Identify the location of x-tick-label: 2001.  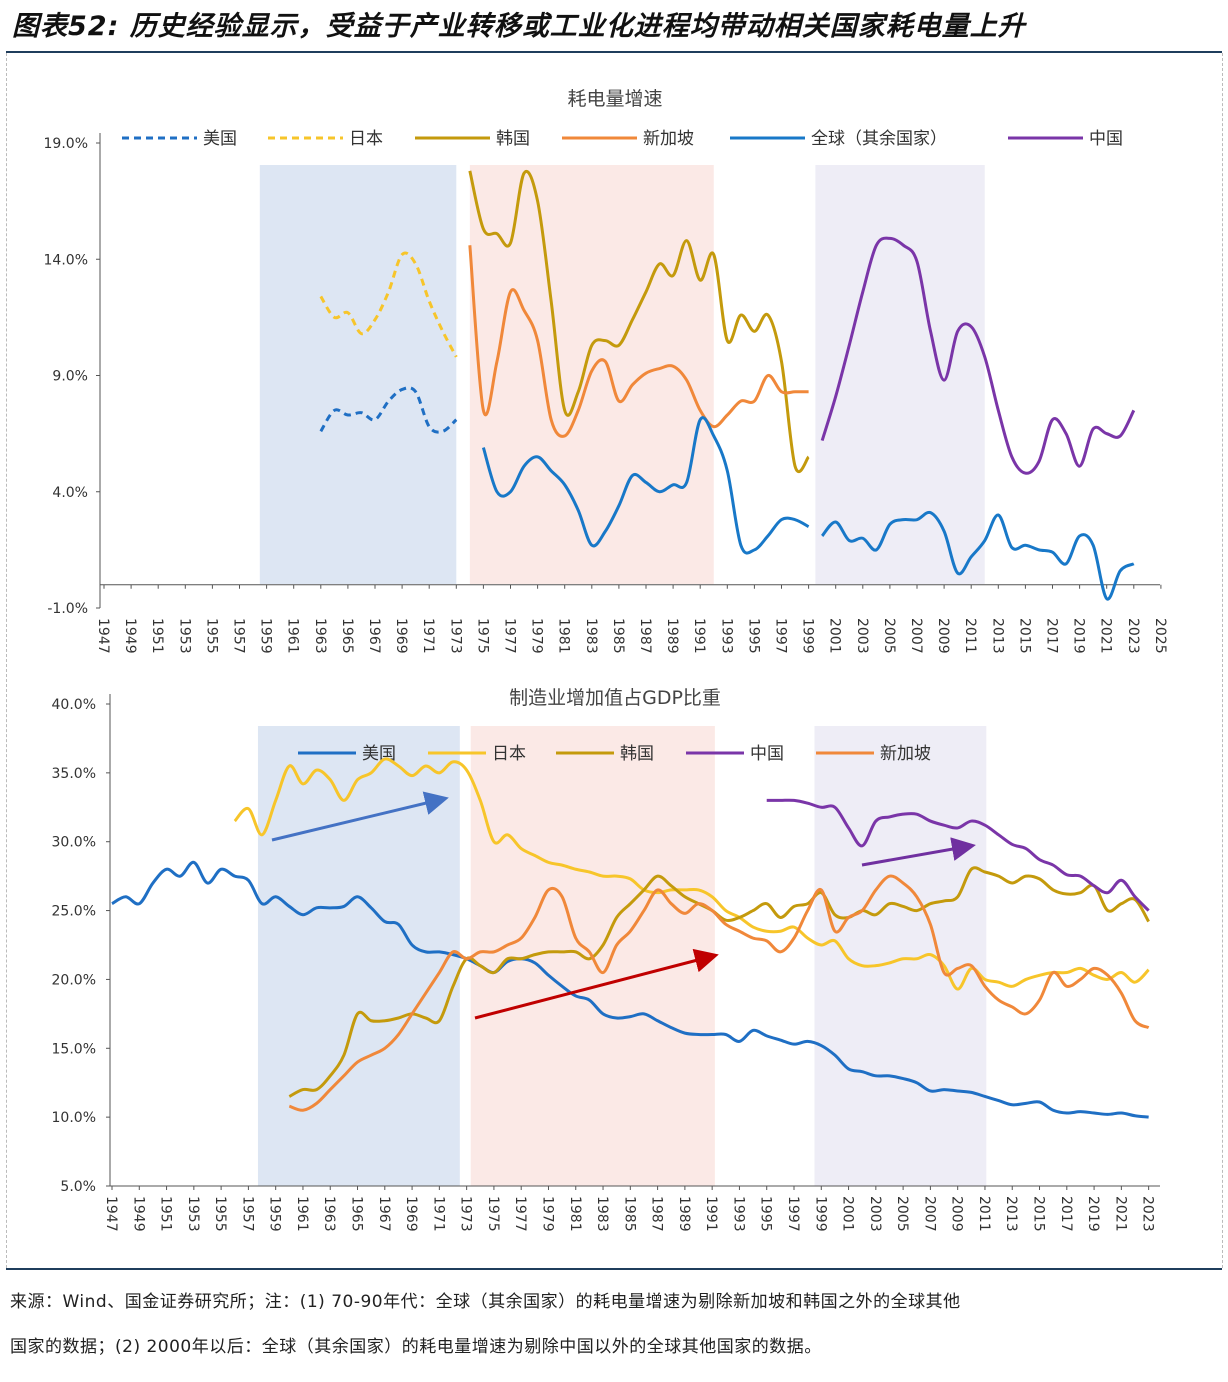
(835, 636).